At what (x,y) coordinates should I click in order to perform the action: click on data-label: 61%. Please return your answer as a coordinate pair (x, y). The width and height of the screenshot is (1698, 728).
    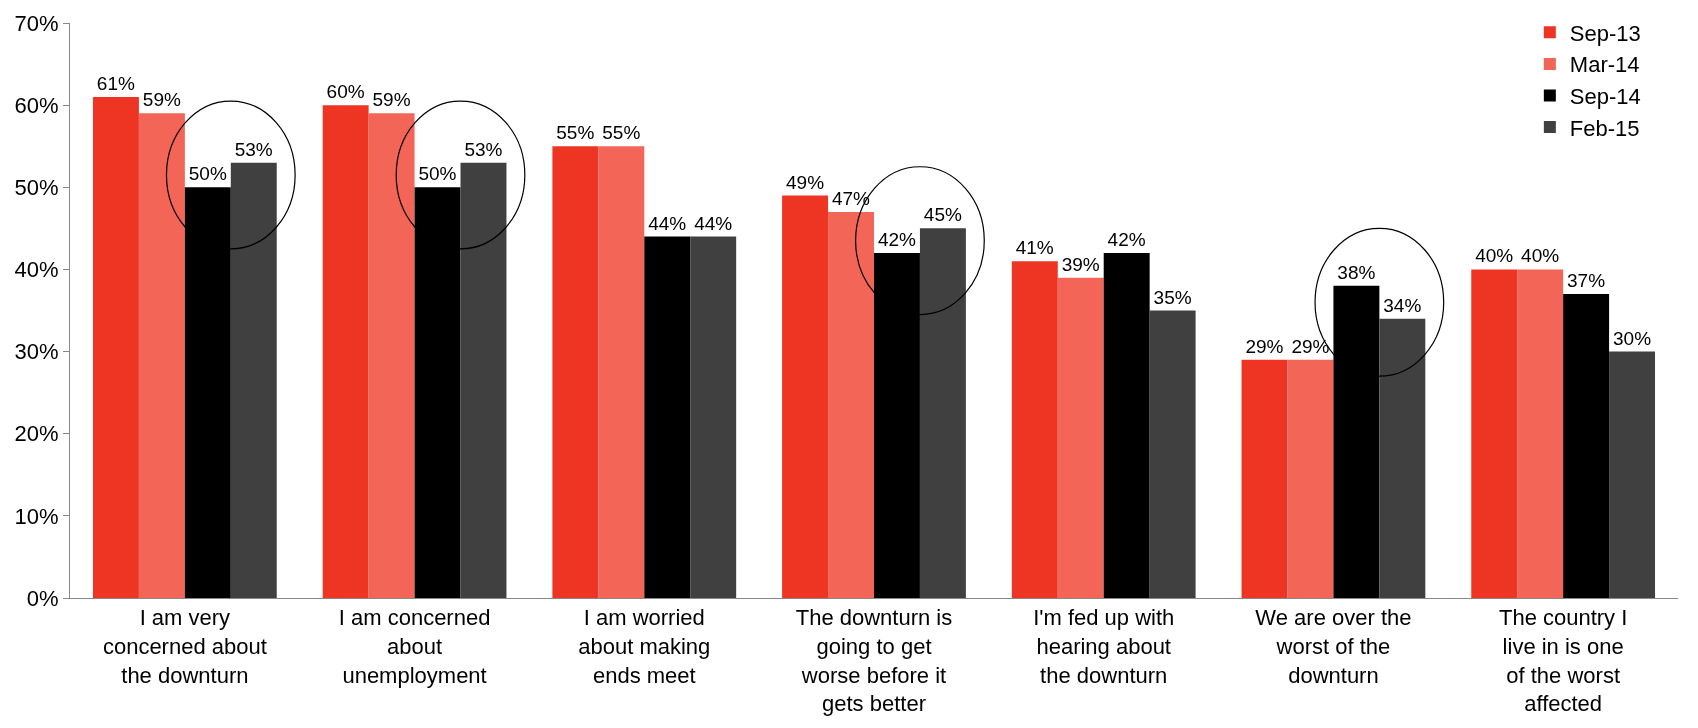
    Looking at the image, I should click on (116, 83).